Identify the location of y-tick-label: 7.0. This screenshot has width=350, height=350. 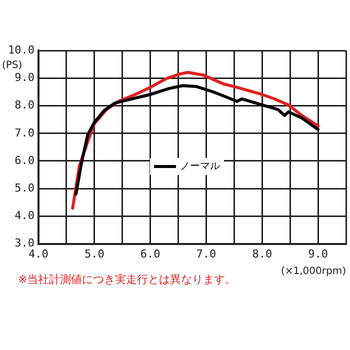
(24, 133).